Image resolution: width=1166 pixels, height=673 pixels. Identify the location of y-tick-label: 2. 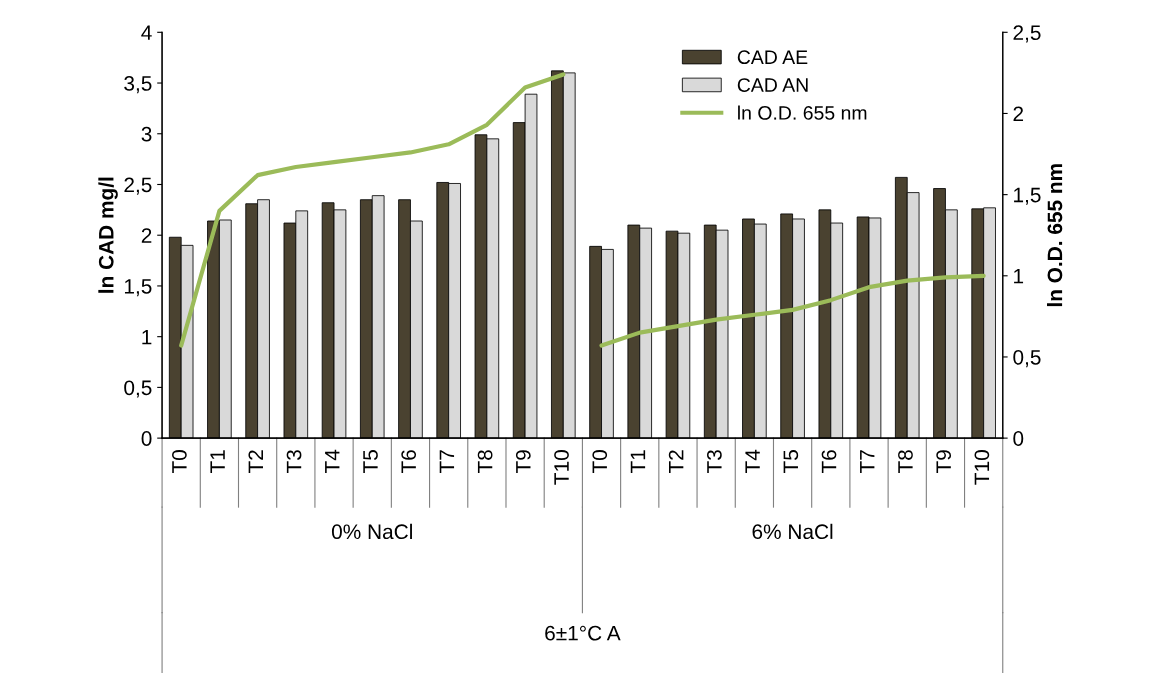
(146, 235).